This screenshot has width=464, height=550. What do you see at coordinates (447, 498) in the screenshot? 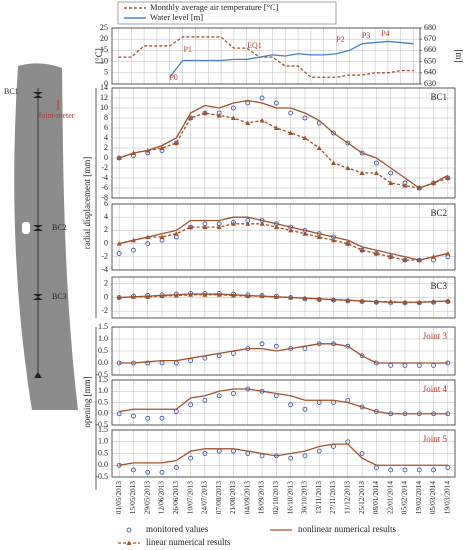
I see `x-tick-label: 19/03/2014` at bounding box center [447, 498].